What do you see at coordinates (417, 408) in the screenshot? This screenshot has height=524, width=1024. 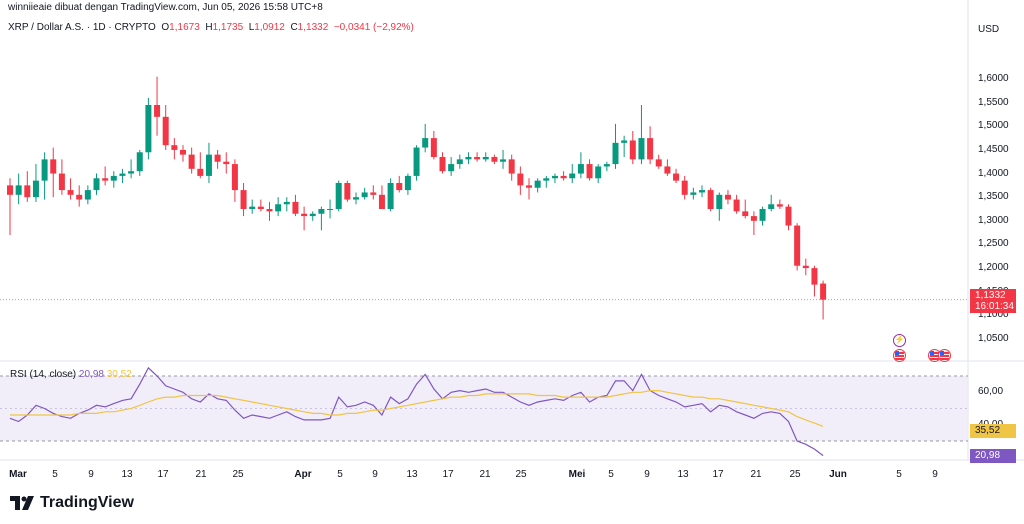 I see `rsi-ma-line` at bounding box center [417, 408].